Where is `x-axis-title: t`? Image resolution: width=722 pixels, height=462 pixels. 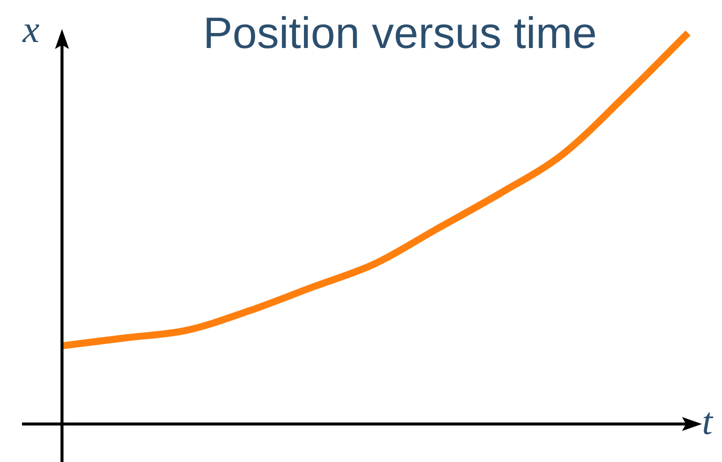
x-axis-title: t is located at coordinates (708, 421).